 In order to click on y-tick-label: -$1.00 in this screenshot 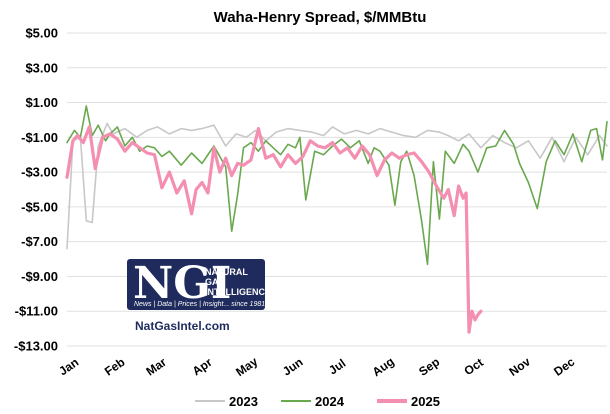, I will do `click(39, 137)`.